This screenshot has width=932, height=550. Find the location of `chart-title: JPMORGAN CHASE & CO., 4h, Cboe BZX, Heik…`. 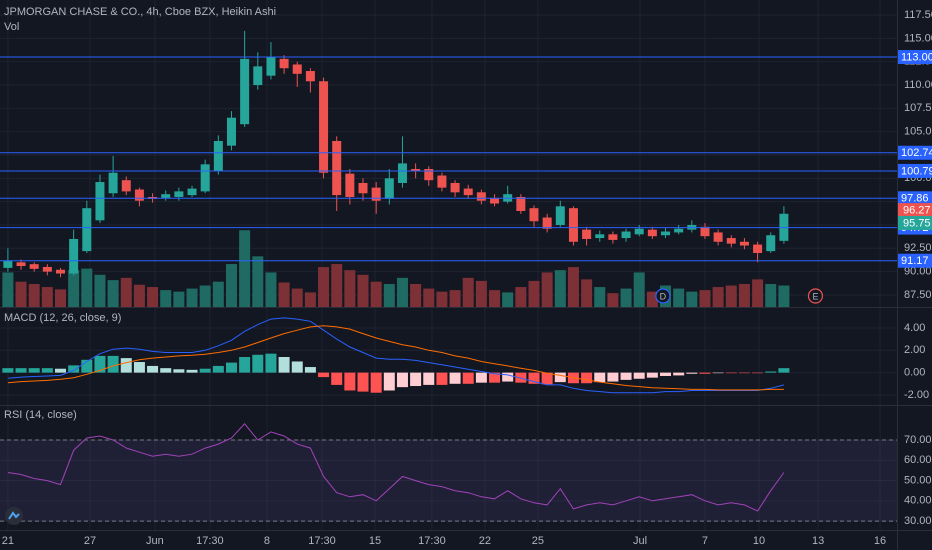

chart-title: JPMORGAN CHASE & CO., 4h, Cboe BZX, Heik… is located at coordinates (140, 12).